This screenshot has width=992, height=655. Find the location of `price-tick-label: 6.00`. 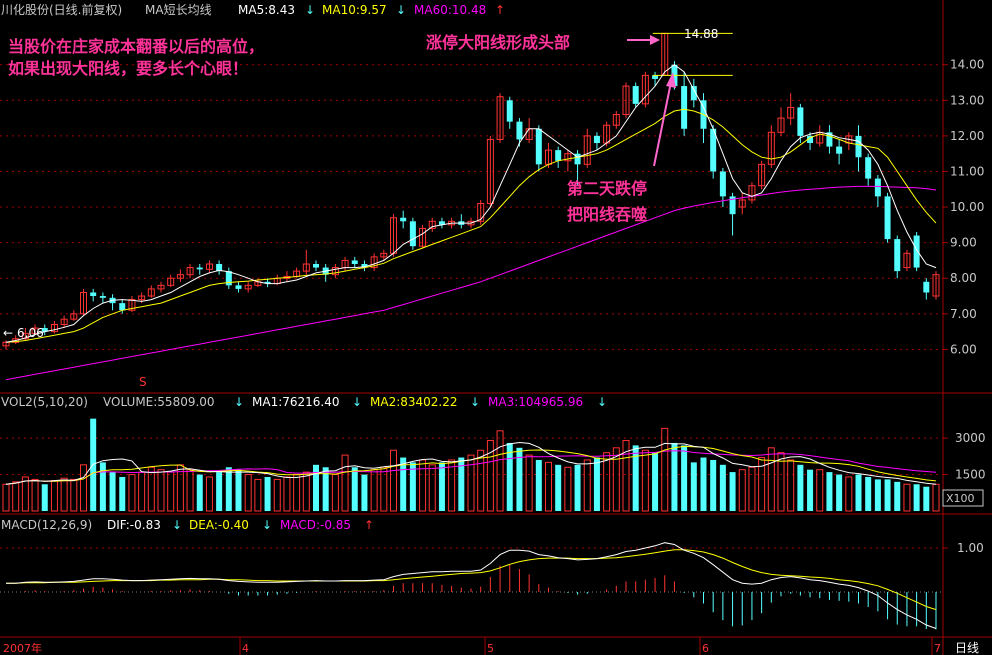

price-tick-label: 6.00 is located at coordinates (963, 349).